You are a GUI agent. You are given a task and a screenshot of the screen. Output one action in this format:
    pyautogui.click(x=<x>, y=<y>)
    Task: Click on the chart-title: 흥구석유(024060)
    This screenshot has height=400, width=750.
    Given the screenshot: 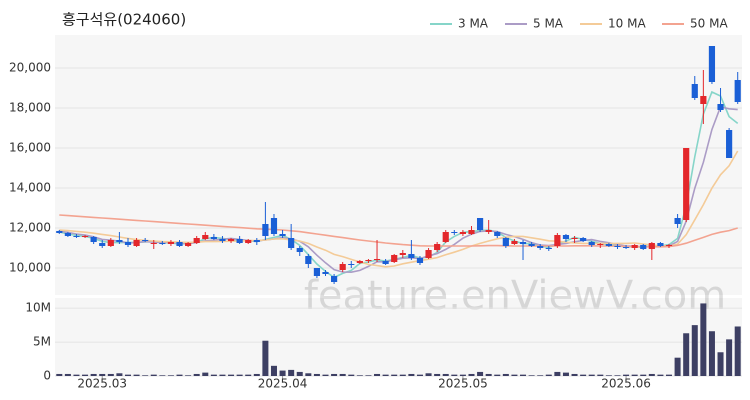 What is the action you would take?
    pyautogui.click(x=124, y=20)
    